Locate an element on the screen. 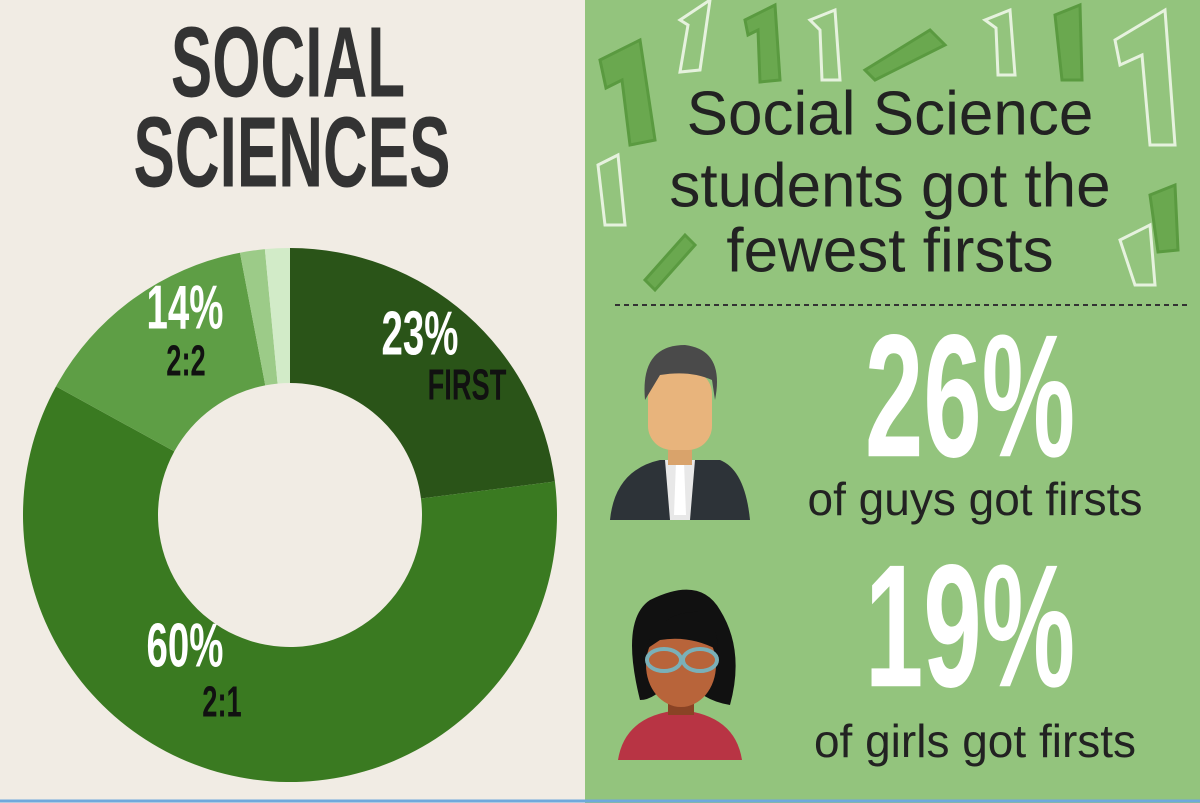 The width and height of the screenshot is (1200, 803). category-label: FIRST is located at coordinates (467, 384).